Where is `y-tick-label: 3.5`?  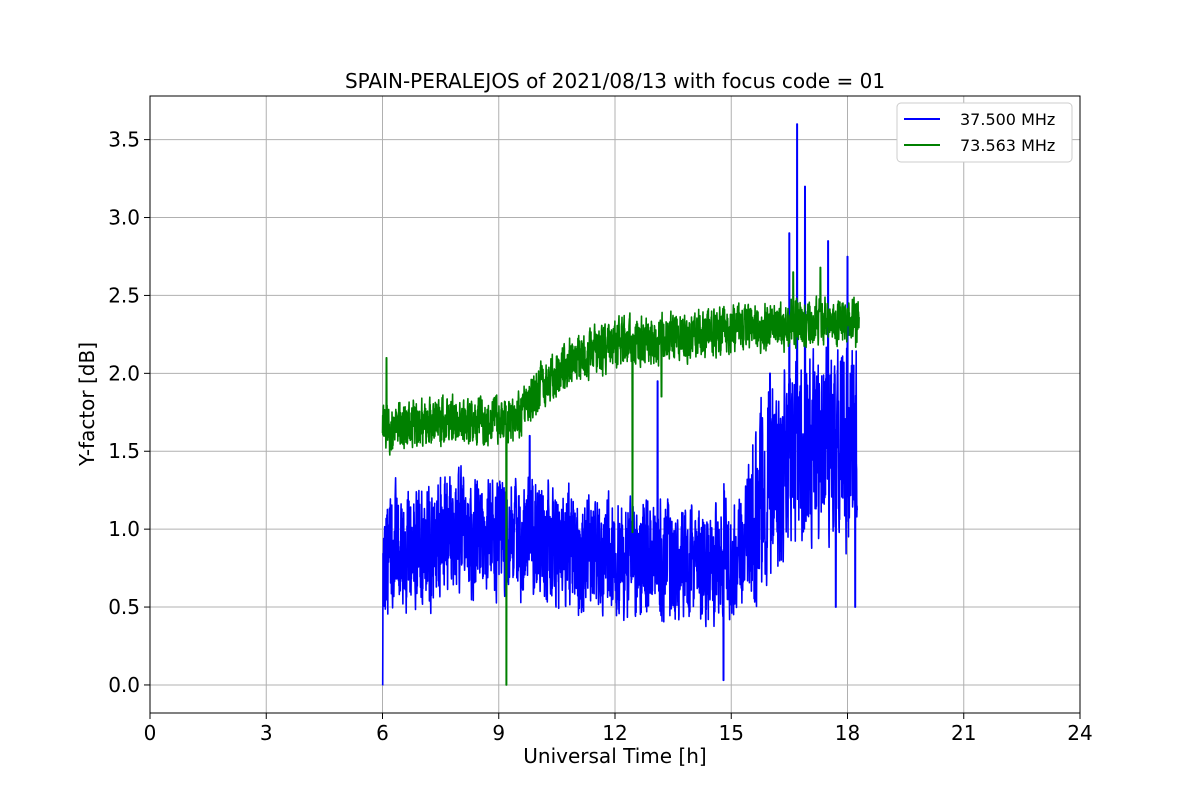 y-tick-label: 3.5 is located at coordinates (124, 140).